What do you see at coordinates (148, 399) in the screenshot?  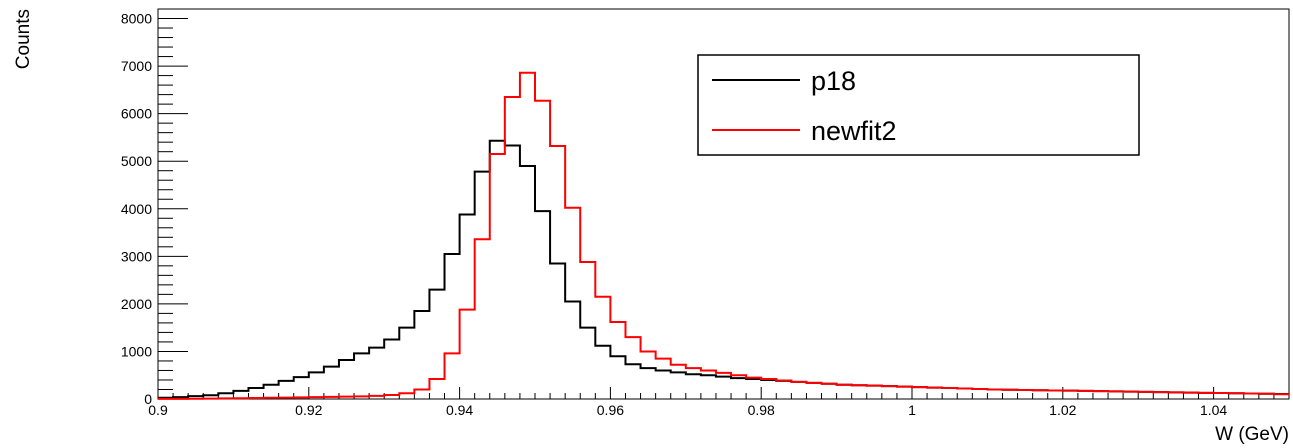 I see `y-tick-label: 0` at bounding box center [148, 399].